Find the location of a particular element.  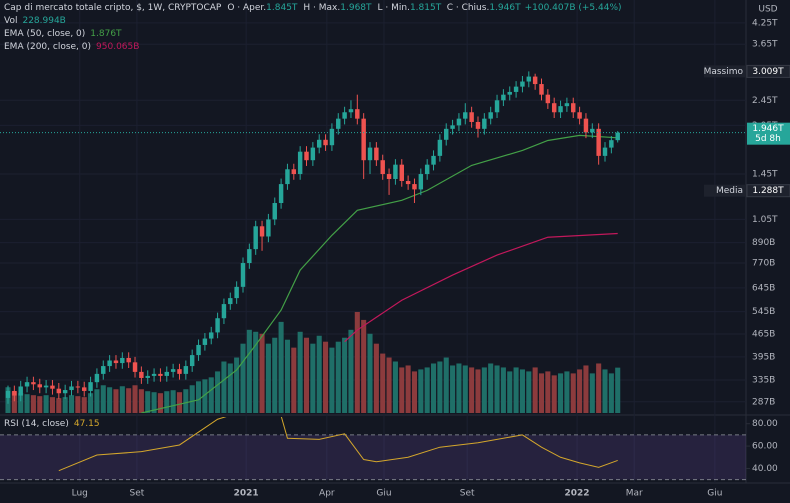

ema-line is located at coordinates (481, 287).